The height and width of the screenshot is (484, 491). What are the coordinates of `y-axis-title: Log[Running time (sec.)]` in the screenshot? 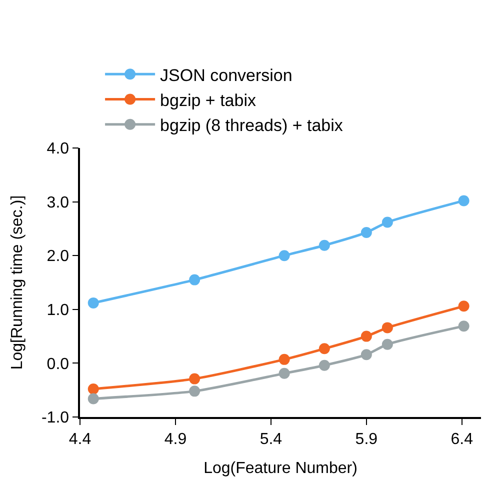 It's located at (17, 282).